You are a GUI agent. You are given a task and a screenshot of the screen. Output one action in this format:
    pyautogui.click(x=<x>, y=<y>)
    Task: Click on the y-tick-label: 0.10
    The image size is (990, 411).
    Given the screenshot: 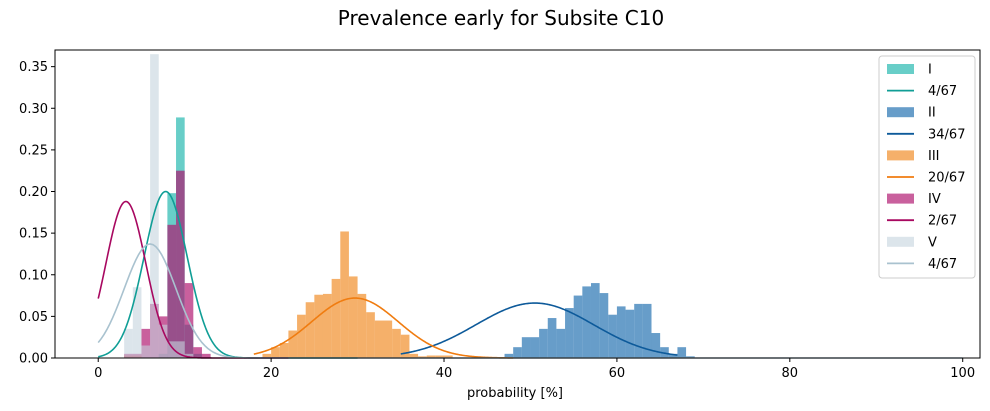 What is the action you would take?
    pyautogui.click(x=33, y=275)
    